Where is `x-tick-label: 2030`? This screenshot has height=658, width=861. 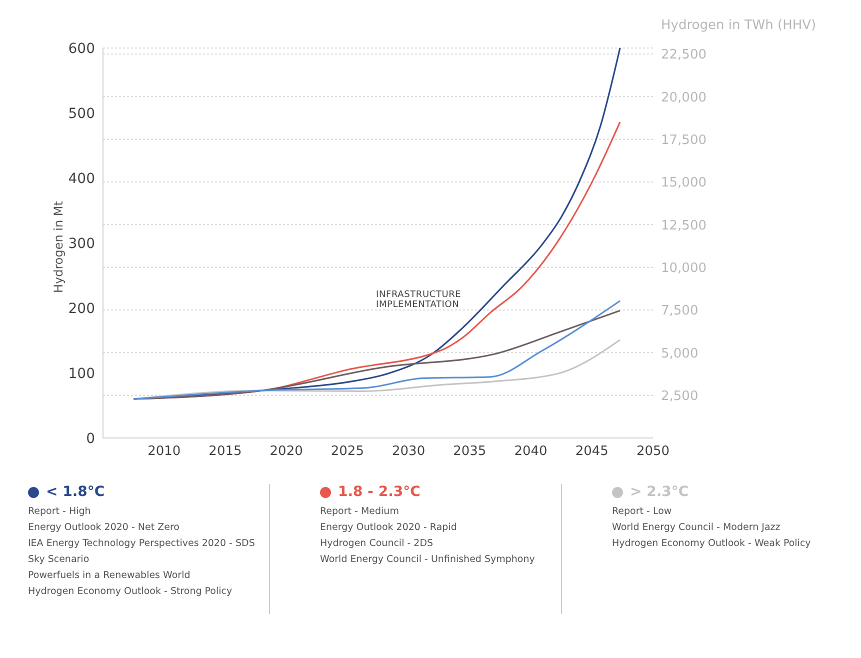 x-tick-label: 2030 is located at coordinates (409, 452).